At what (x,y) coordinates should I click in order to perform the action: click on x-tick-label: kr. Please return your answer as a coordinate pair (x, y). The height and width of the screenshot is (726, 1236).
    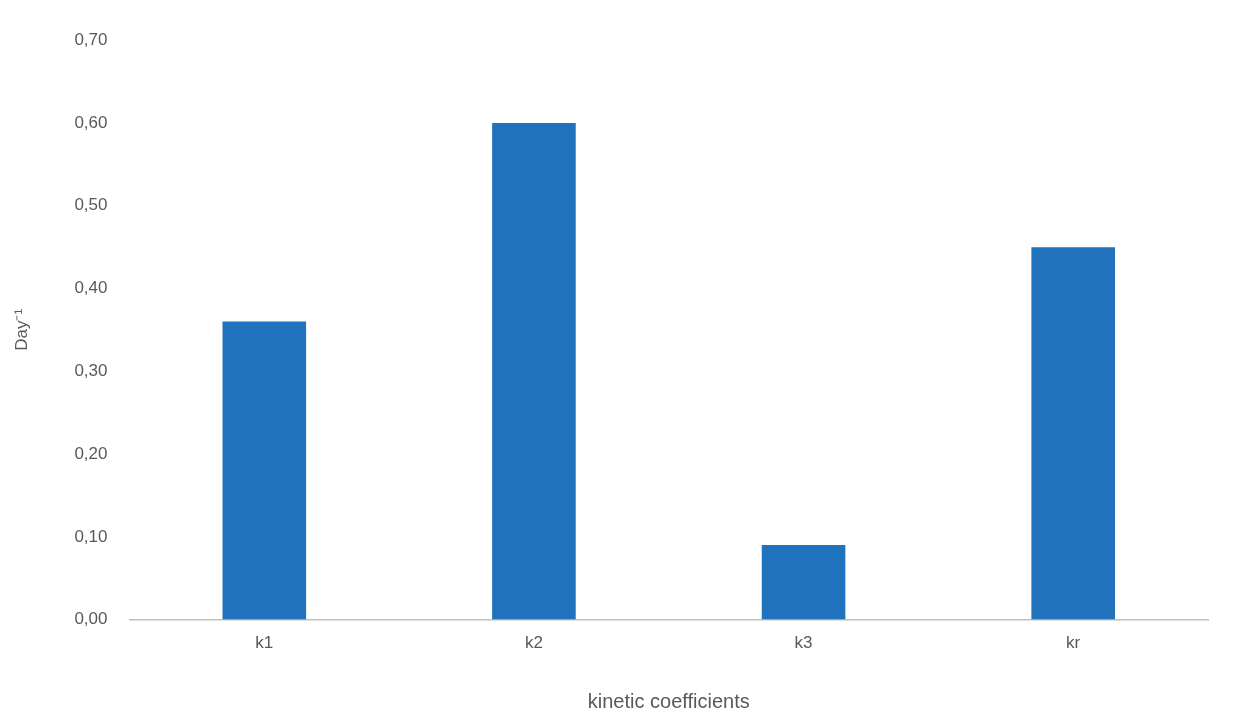
    Looking at the image, I should click on (1073, 643).